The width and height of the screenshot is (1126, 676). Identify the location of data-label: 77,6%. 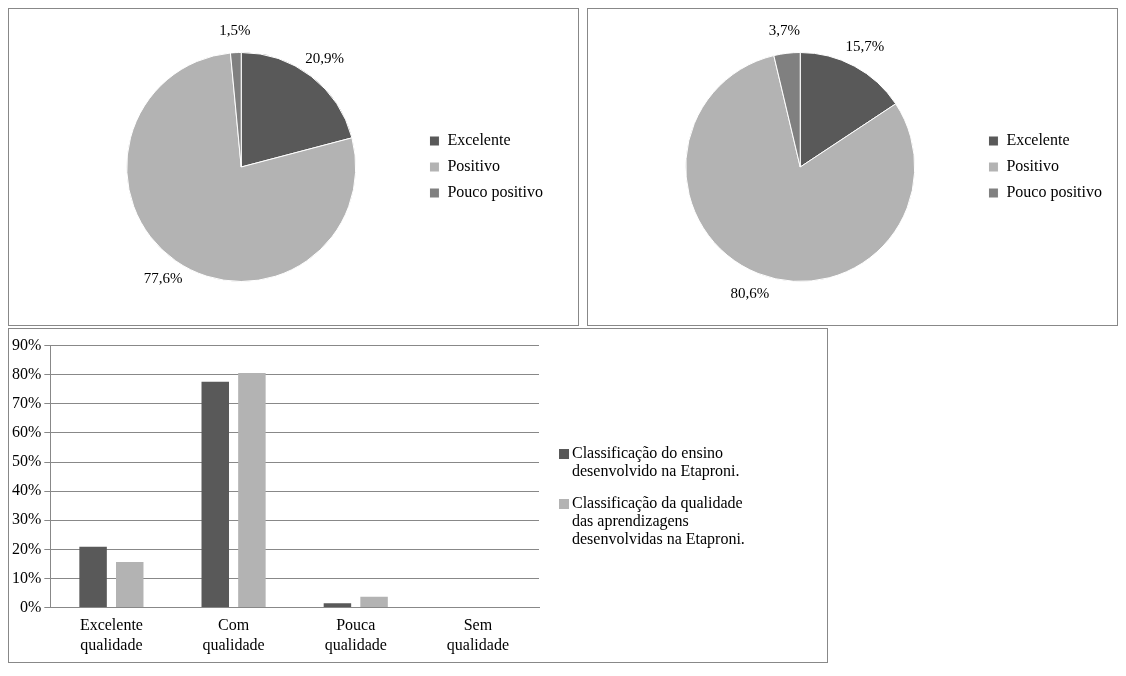
(163, 277).